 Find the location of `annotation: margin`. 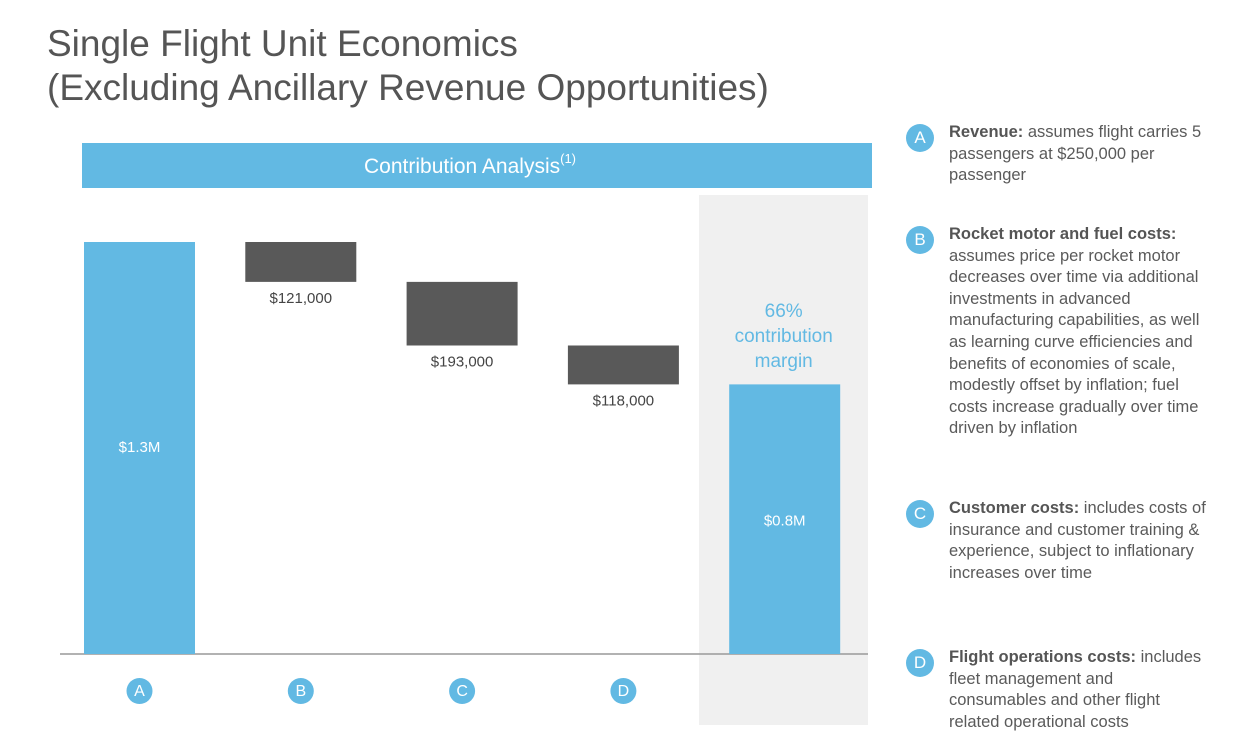

annotation: margin is located at coordinates (784, 361).